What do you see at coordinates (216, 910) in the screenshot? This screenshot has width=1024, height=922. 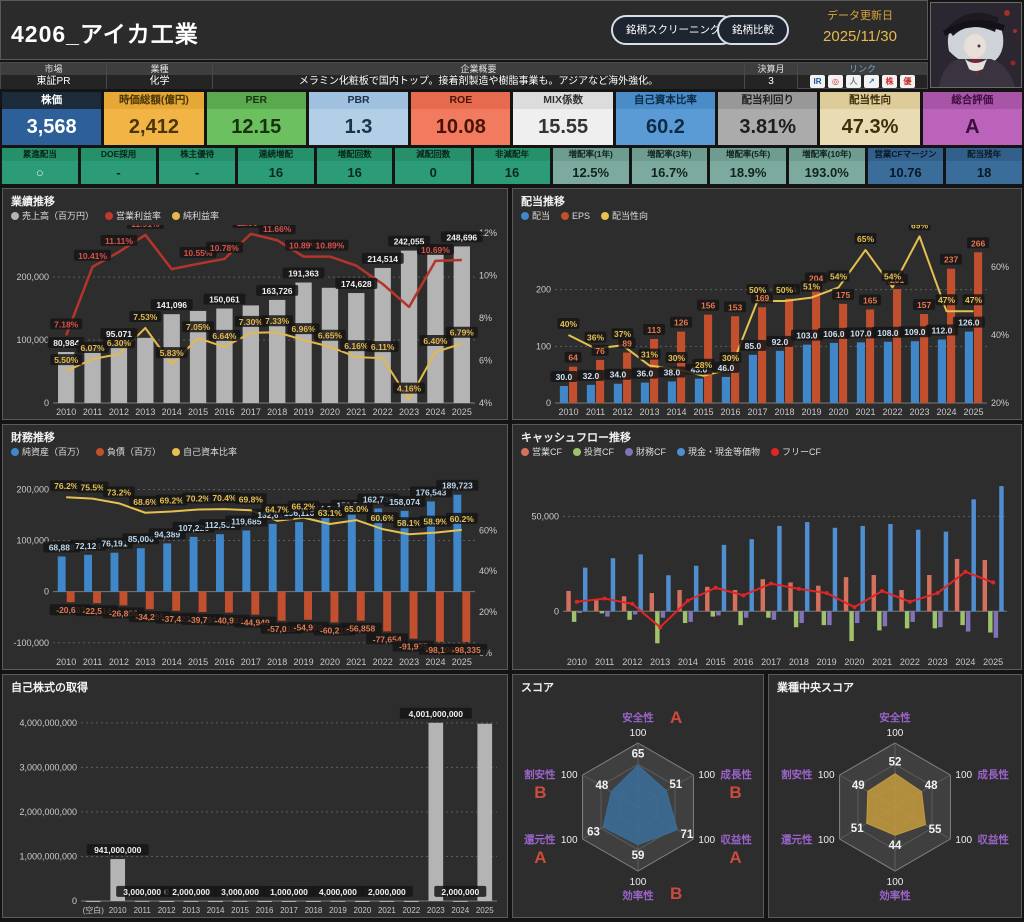 I see `svg-text: 2014` at bounding box center [216, 910].